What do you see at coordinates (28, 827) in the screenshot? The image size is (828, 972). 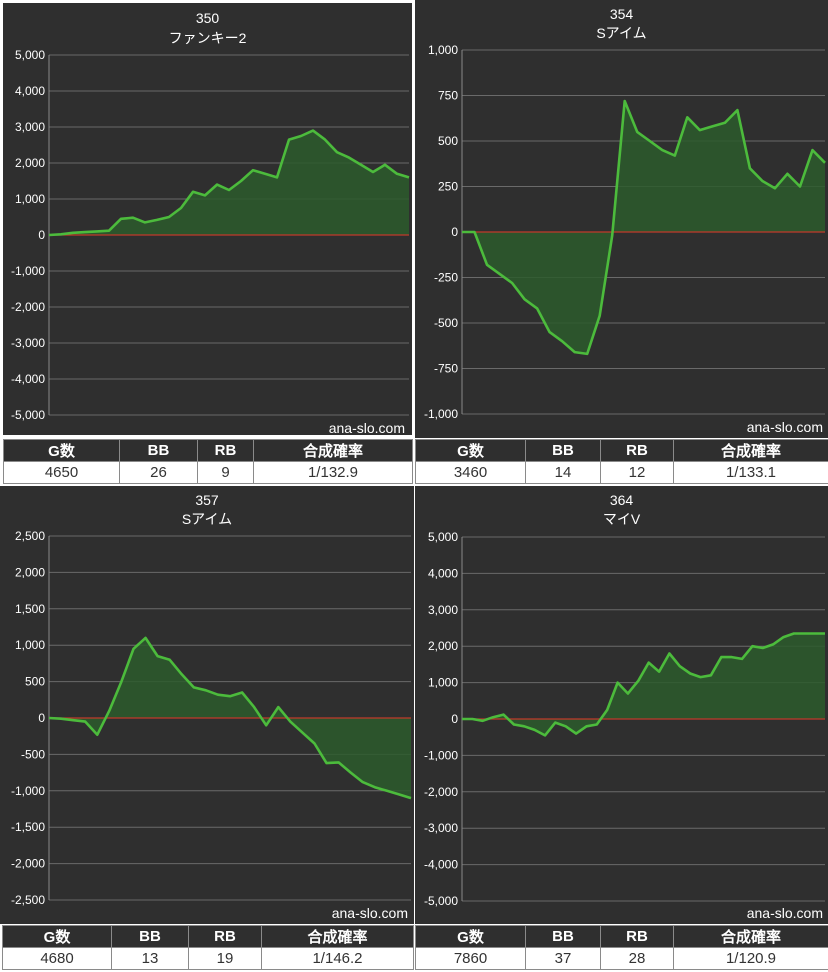 I see `y-tick-label: -1,500` at bounding box center [28, 827].